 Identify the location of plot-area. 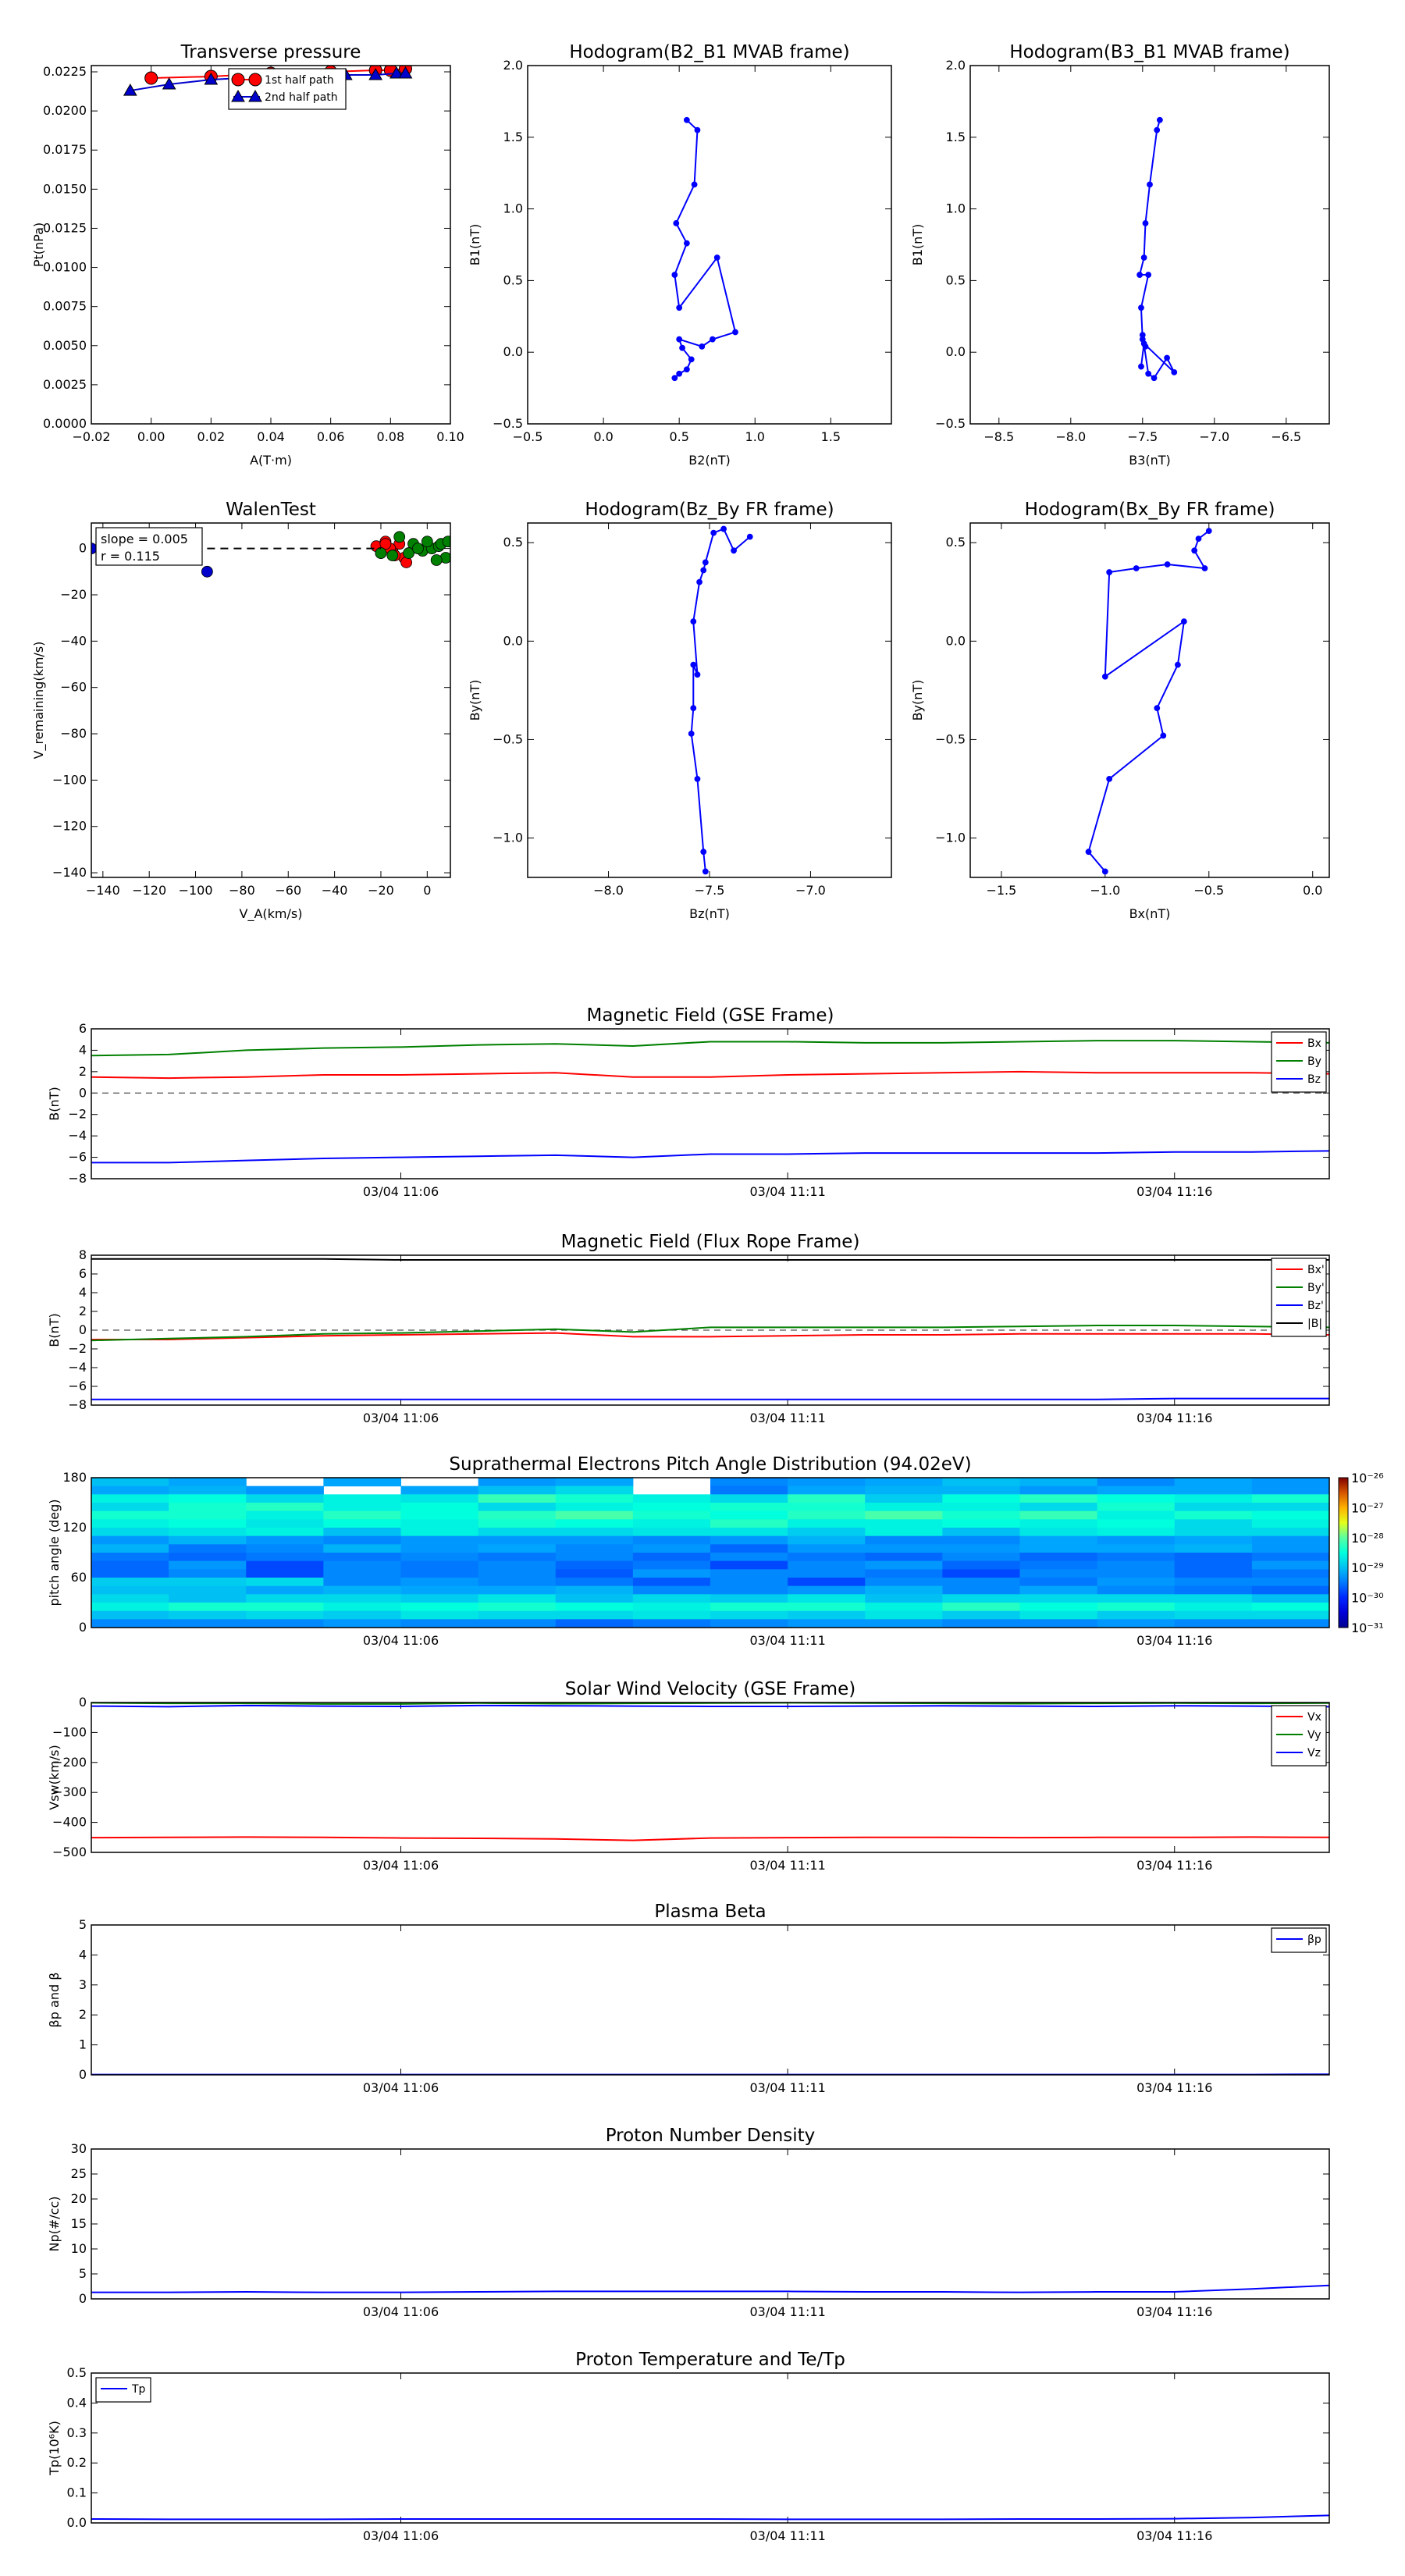
(1157, 249).